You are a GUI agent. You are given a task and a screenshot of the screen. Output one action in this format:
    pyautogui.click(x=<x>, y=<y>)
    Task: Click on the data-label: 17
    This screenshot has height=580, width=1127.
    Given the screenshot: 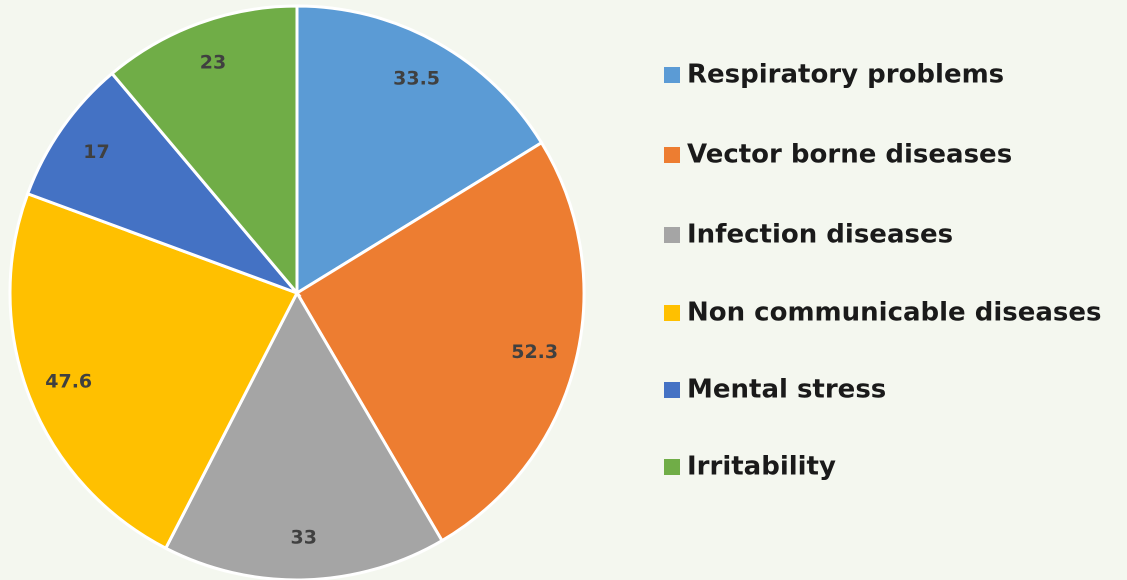 What is the action you would take?
    pyautogui.click(x=96, y=152)
    